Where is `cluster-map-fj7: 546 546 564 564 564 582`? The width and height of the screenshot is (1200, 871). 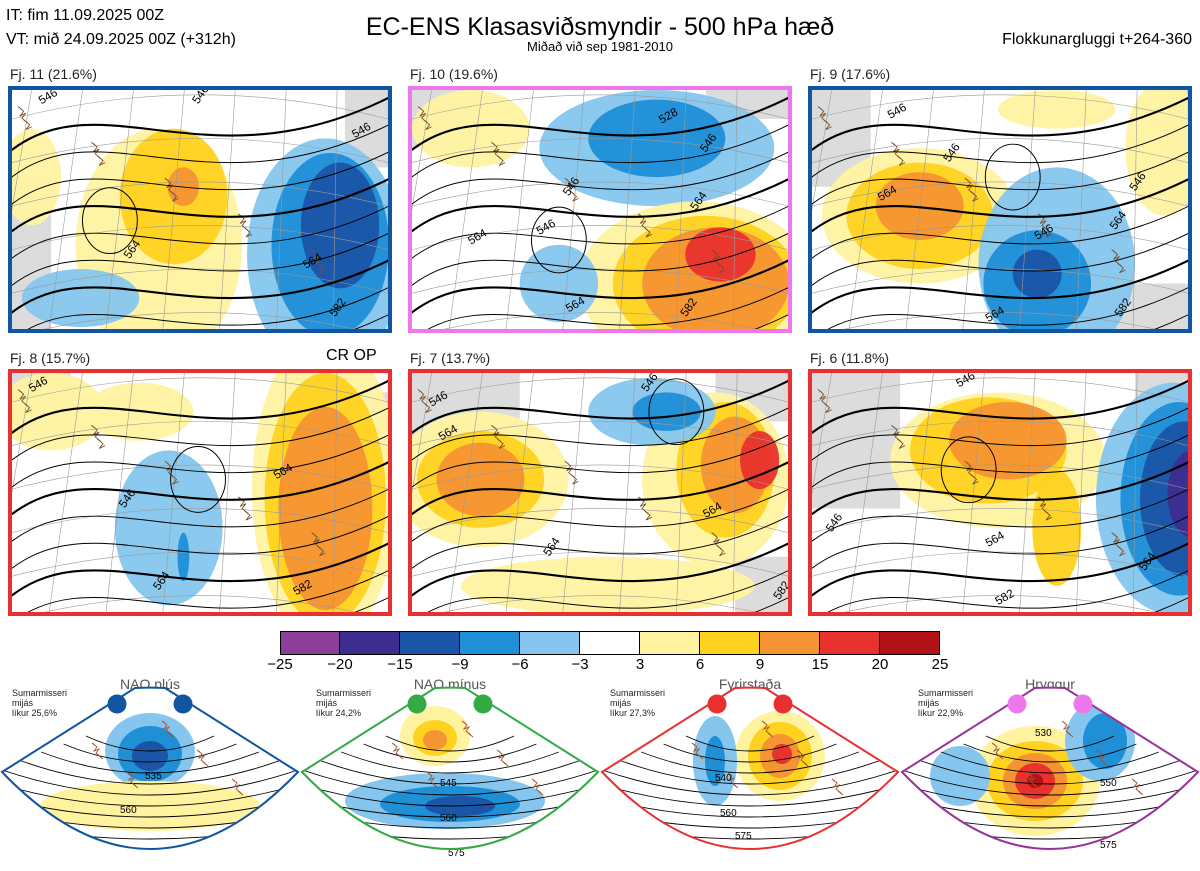 cluster-map-fj7: 546 546 564 564 564 582 is located at coordinates (600, 492).